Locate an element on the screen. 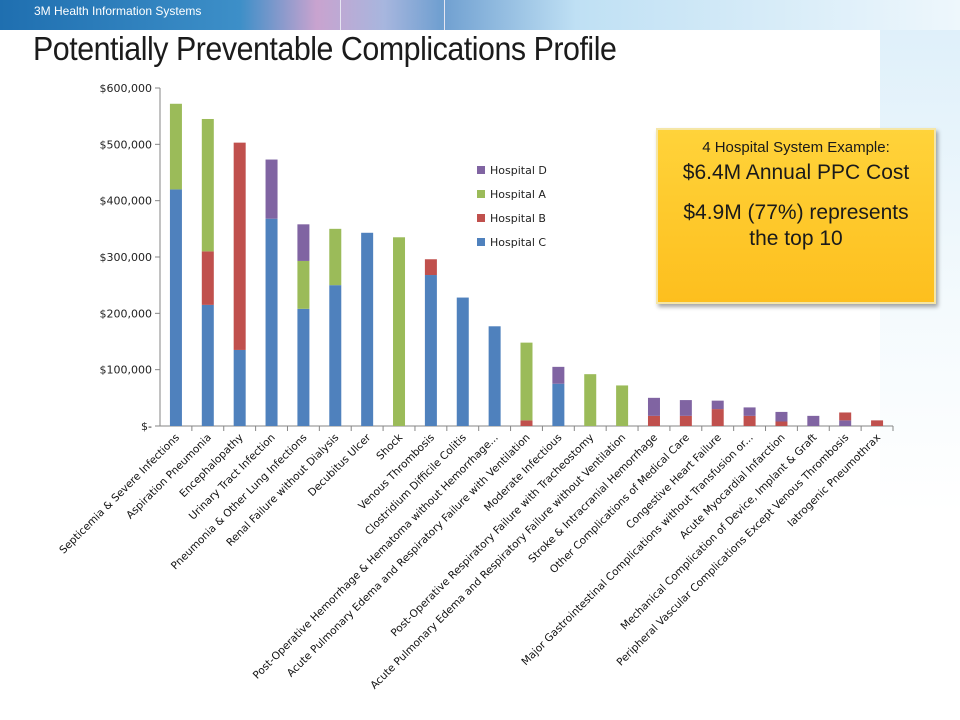 This screenshot has height=720, width=960. y-tick-label: $200,000 is located at coordinates (126, 313).